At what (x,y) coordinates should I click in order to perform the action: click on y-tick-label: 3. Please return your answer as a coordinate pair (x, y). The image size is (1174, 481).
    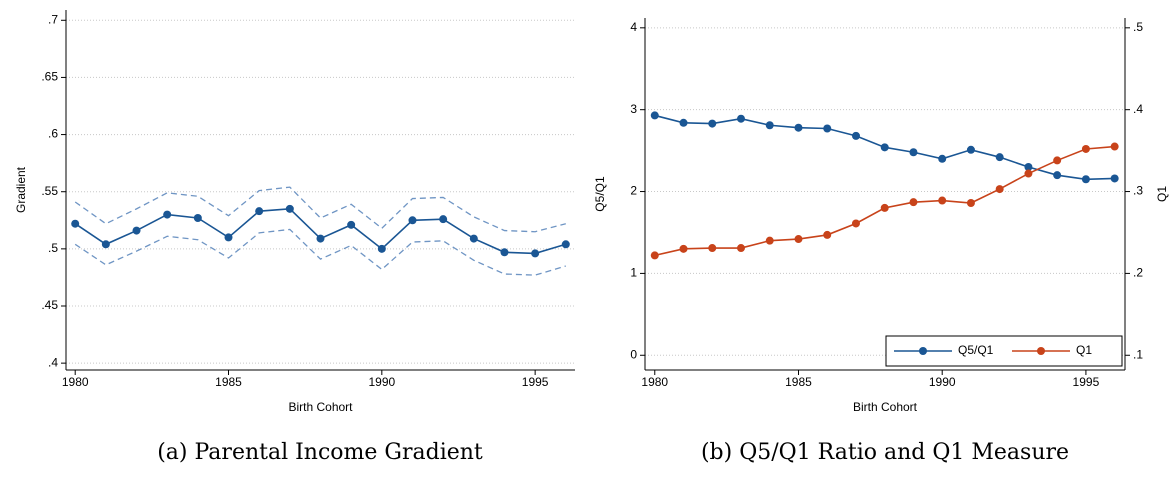
    Looking at the image, I should click on (633, 109).